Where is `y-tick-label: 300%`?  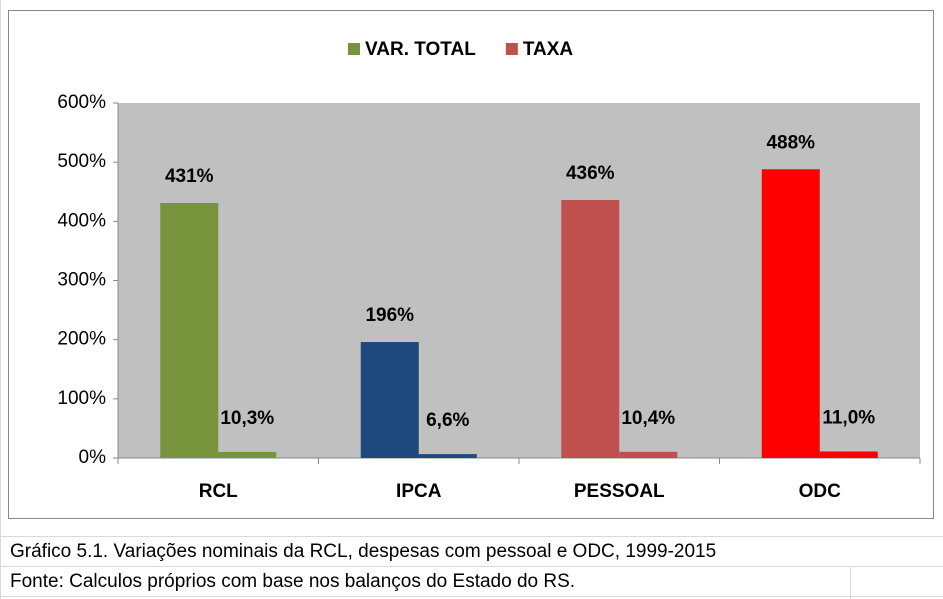
y-tick-label: 300% is located at coordinates (81, 280).